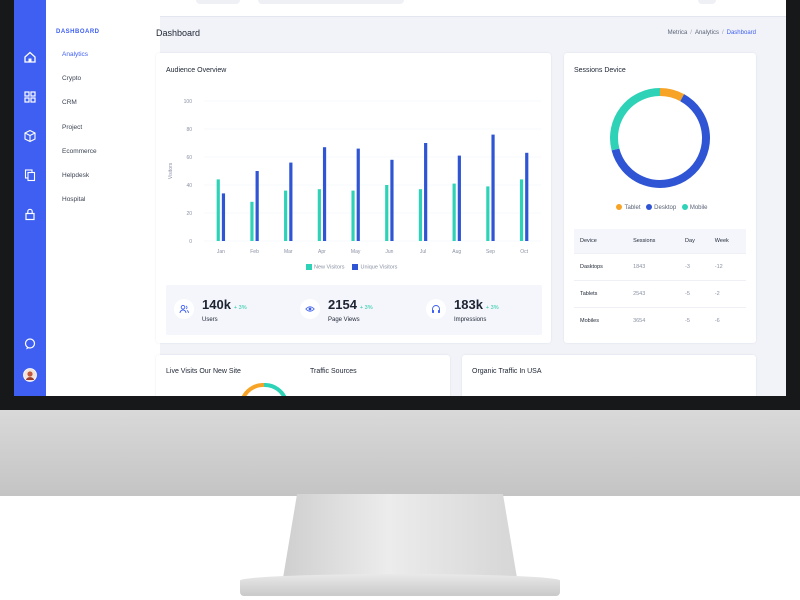 Image resolution: width=800 pixels, height=600 pixels. What do you see at coordinates (600, 70) in the screenshot?
I see `card-title: Sessions Device` at bounding box center [600, 70].